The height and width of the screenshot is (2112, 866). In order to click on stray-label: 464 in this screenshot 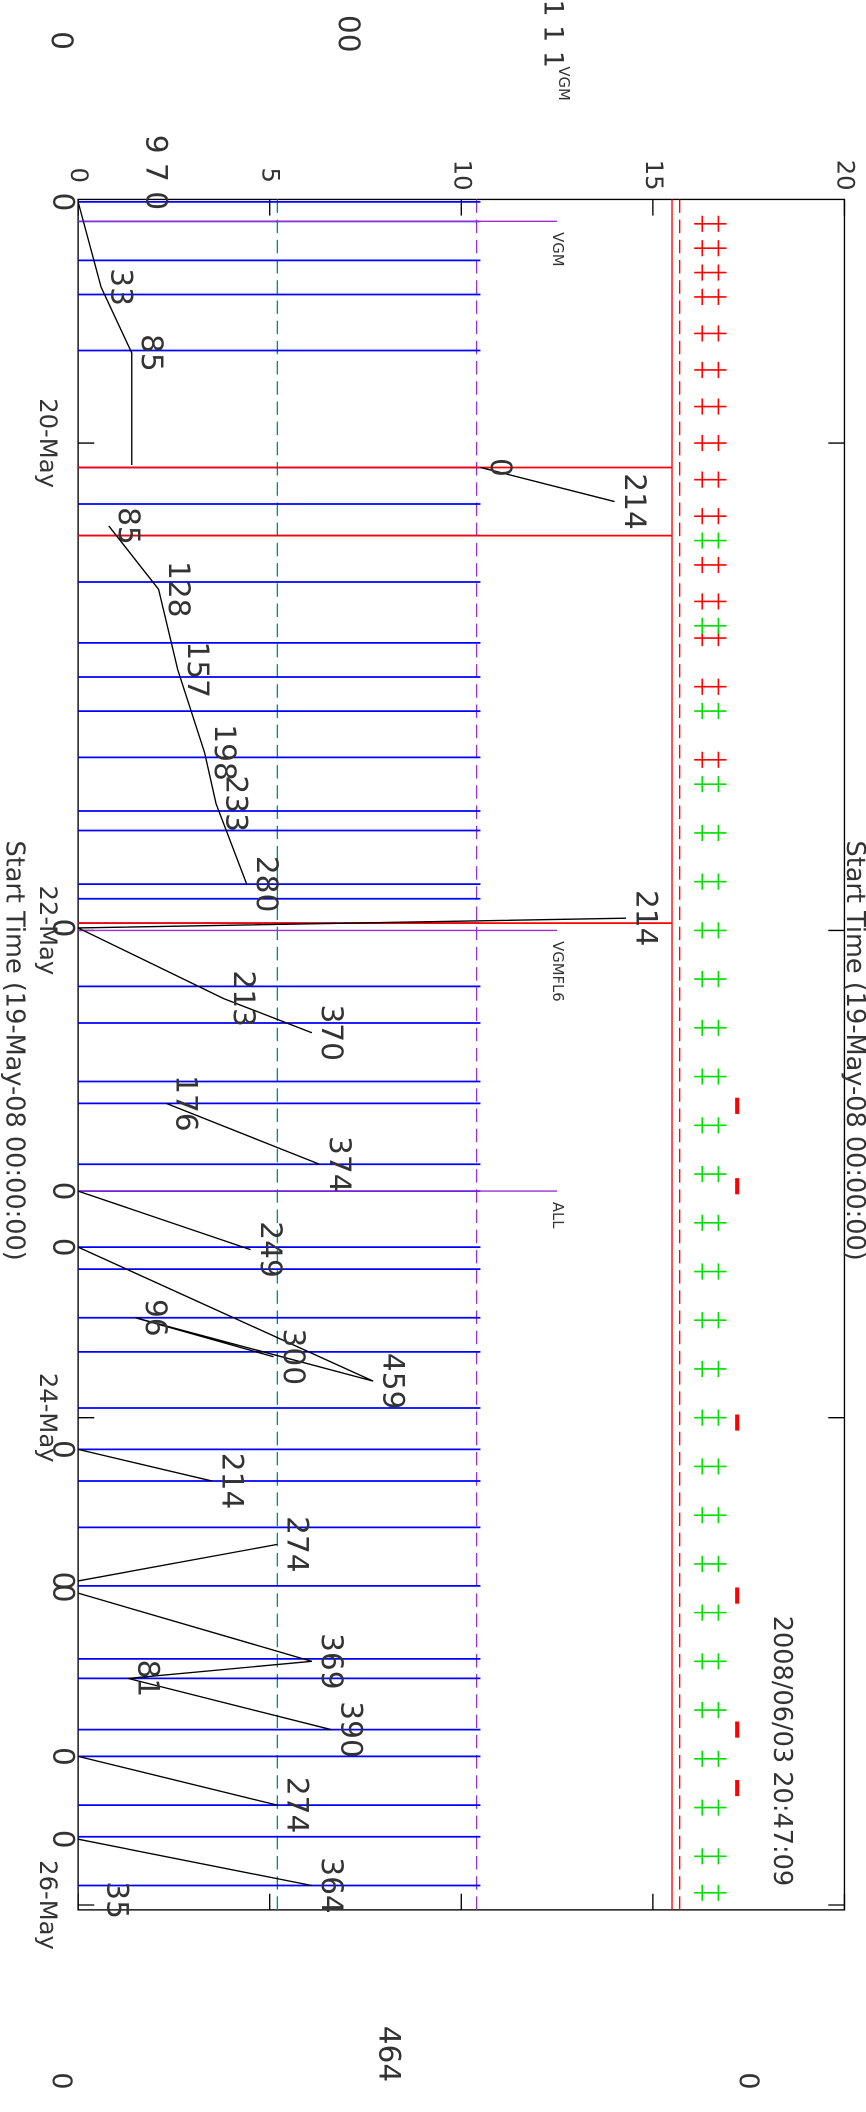, I will do `click(389, 2054)`.